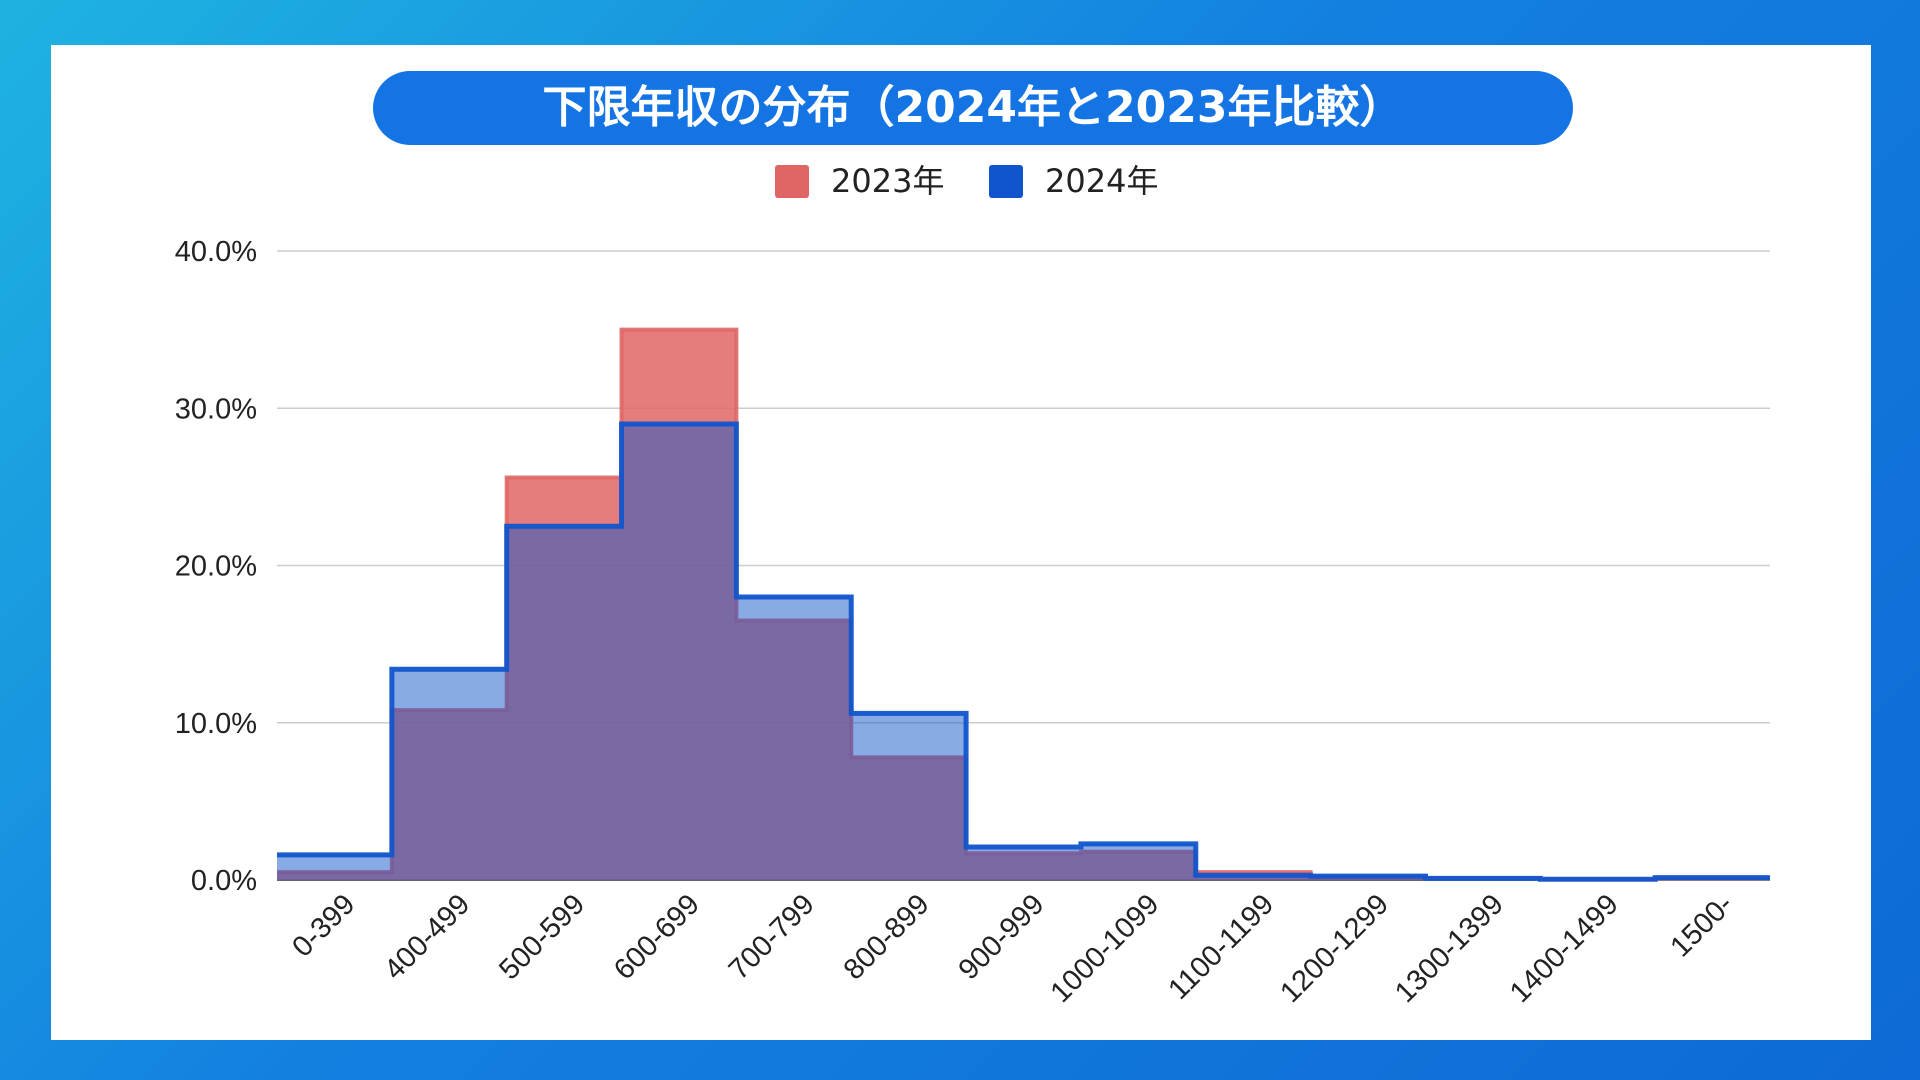 The height and width of the screenshot is (1080, 1920). Describe the element at coordinates (216, 724) in the screenshot. I see `y-tick-label: 10.0%` at that location.